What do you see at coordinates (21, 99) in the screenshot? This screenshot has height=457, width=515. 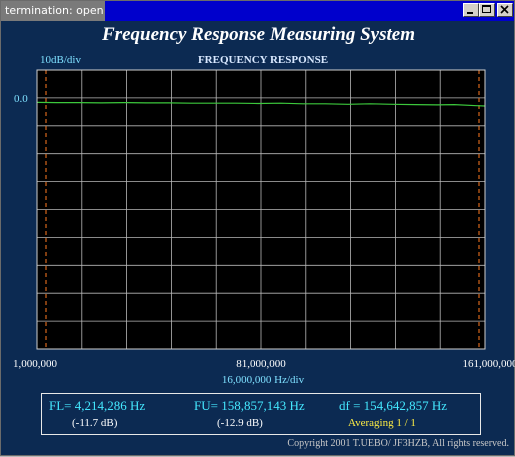 I see `y-ref-label: 0.0` at bounding box center [21, 99].